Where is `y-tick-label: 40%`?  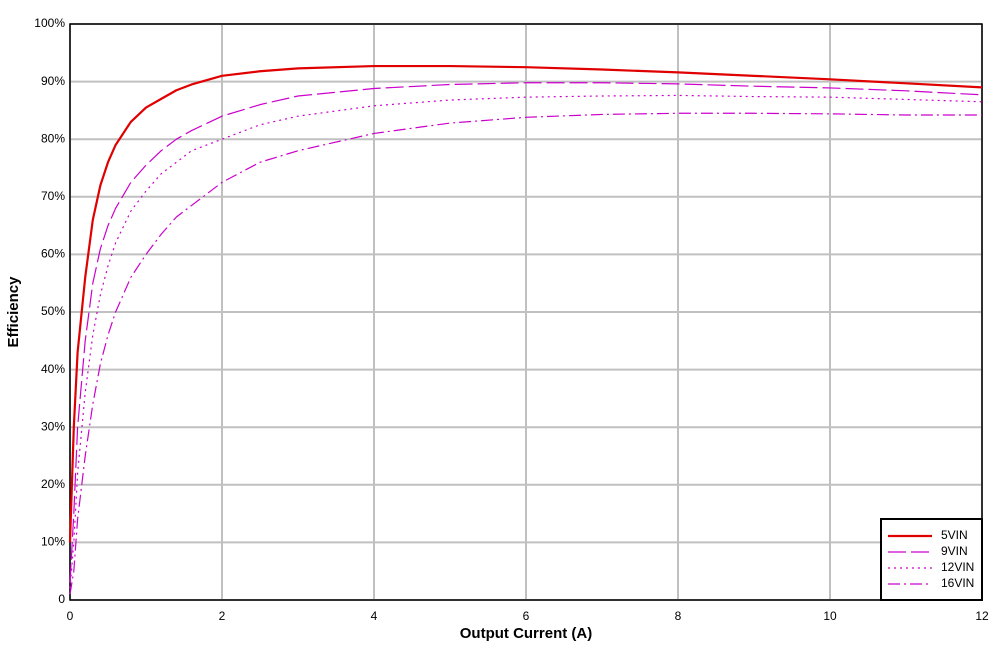
y-tick-label: 40% is located at coordinates (53, 369).